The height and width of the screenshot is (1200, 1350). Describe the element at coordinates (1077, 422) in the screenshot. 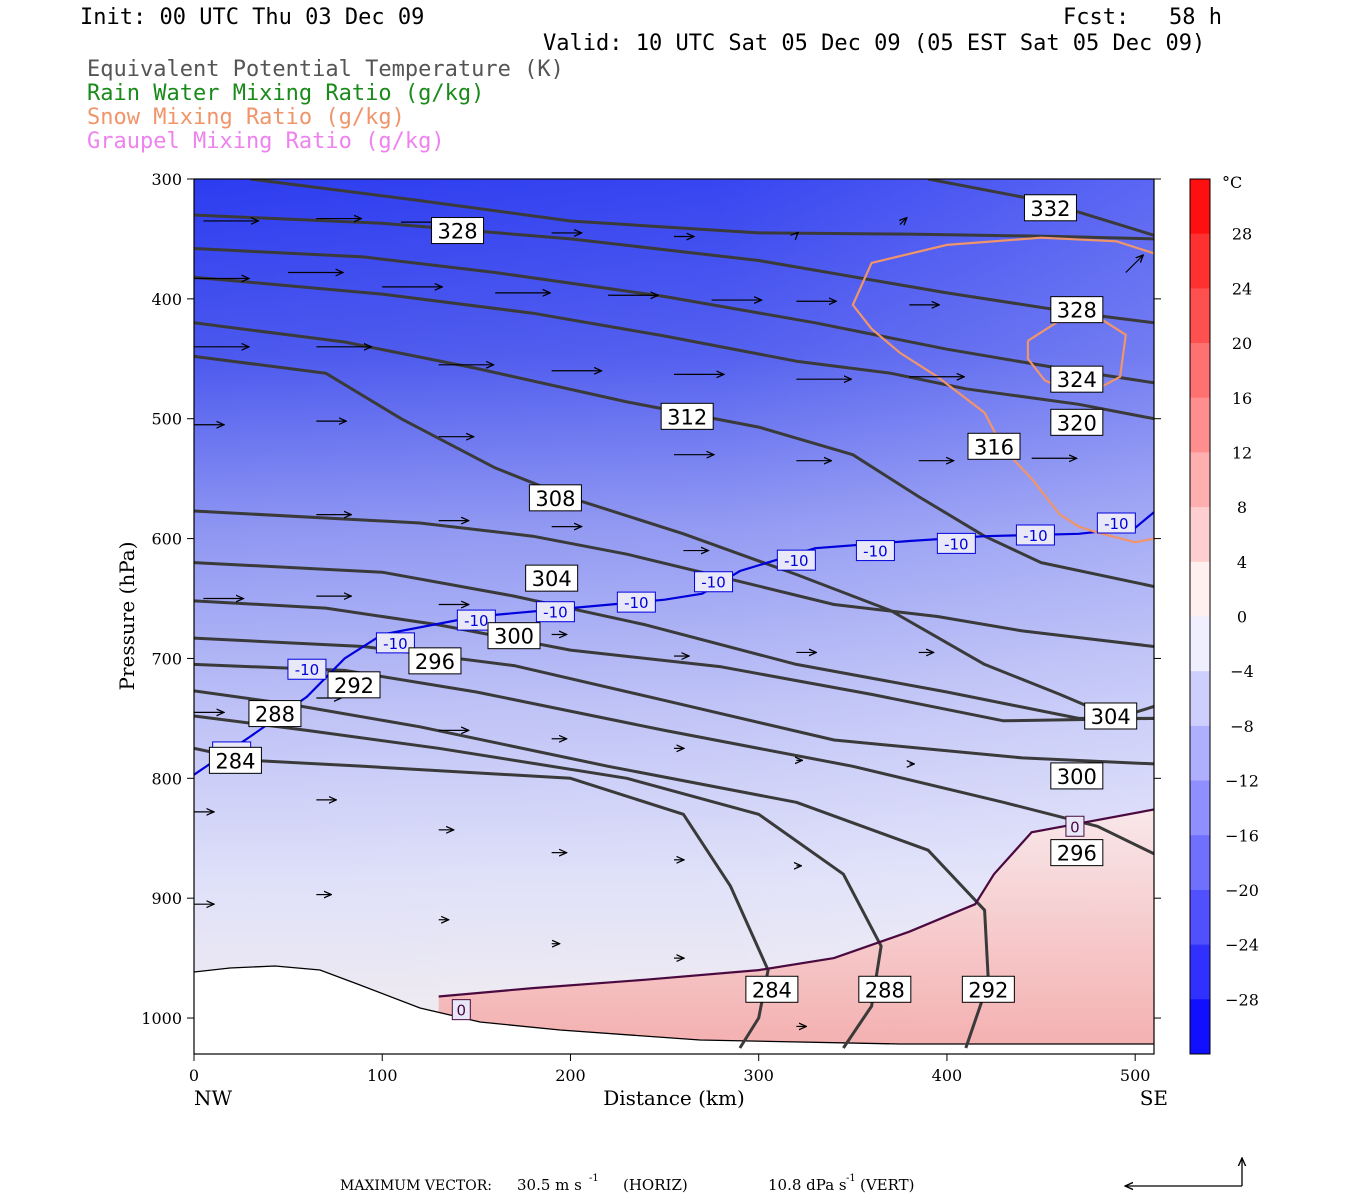

I see `theta-e-label: 320` at that location.